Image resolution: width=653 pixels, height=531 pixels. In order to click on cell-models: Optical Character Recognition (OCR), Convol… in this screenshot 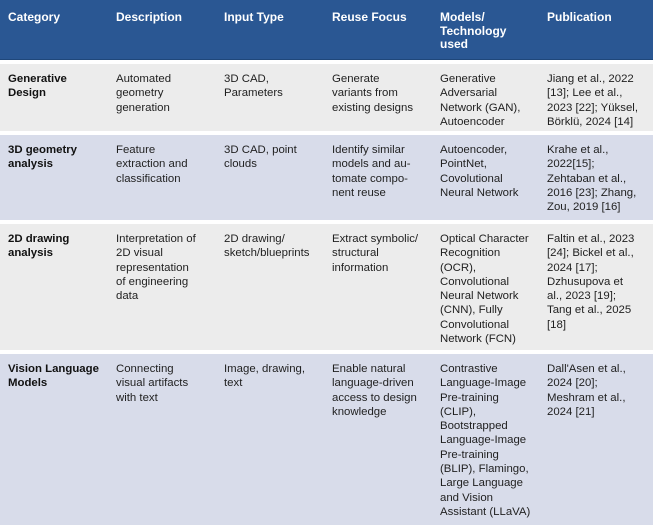, I will do `click(485, 287)`.